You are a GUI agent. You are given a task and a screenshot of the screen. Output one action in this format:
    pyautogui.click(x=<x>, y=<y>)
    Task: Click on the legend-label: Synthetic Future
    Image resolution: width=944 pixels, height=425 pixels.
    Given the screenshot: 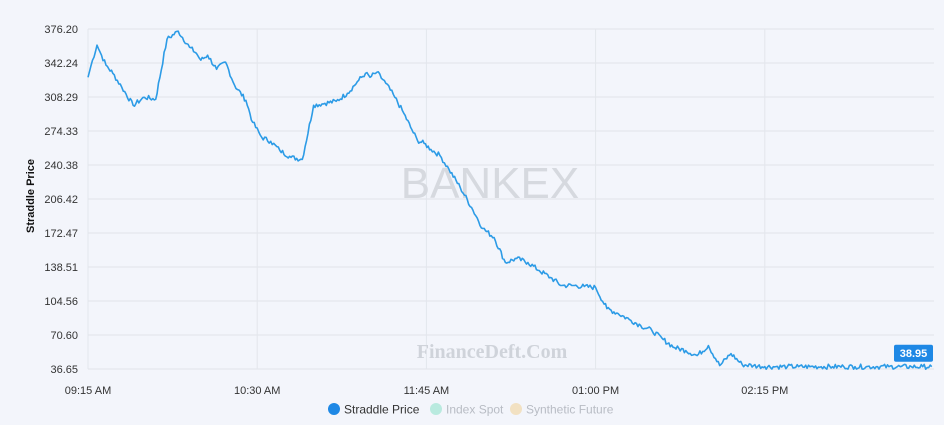 What is the action you would take?
    pyautogui.click(x=570, y=410)
    